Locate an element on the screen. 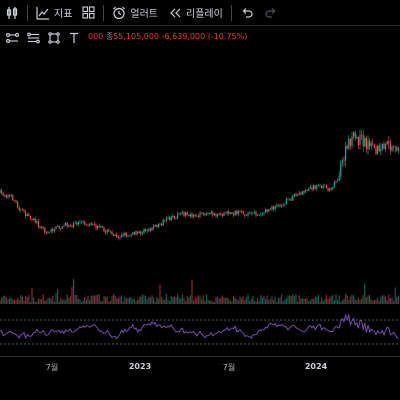  rectangle-tool-icon is located at coordinates (54, 38).